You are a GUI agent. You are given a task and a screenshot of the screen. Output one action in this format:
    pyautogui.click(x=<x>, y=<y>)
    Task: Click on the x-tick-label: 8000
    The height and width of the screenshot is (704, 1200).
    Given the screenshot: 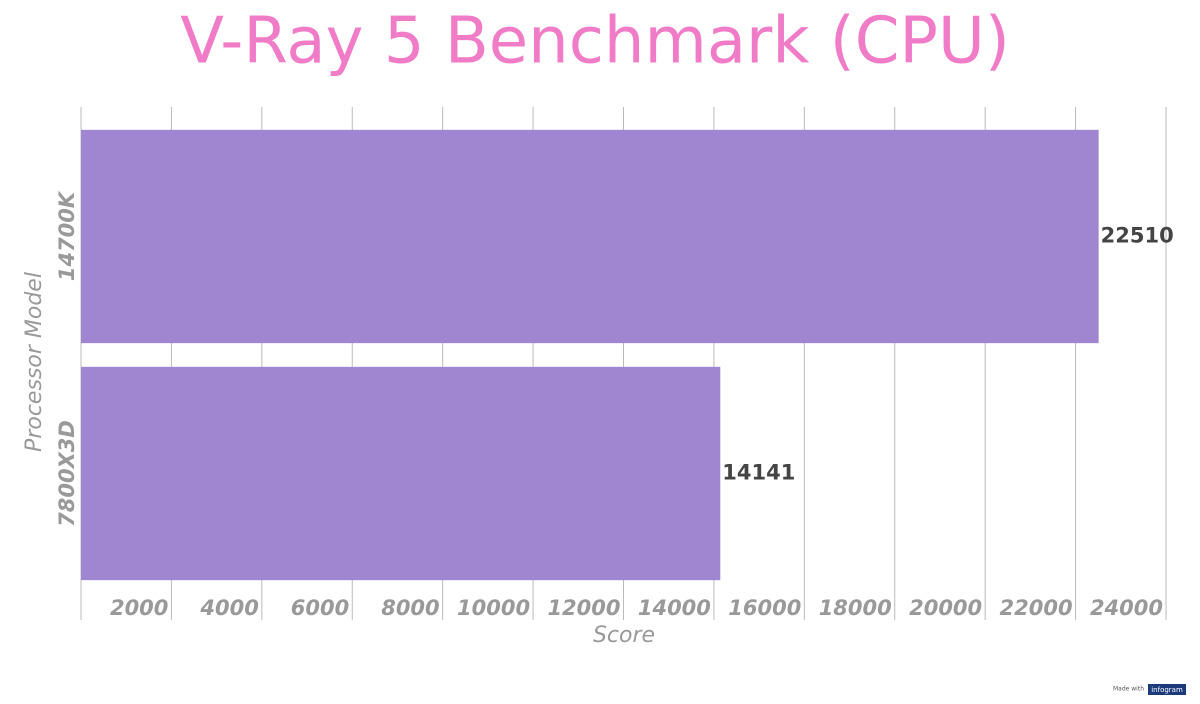 What is the action you would take?
    pyautogui.click(x=410, y=608)
    